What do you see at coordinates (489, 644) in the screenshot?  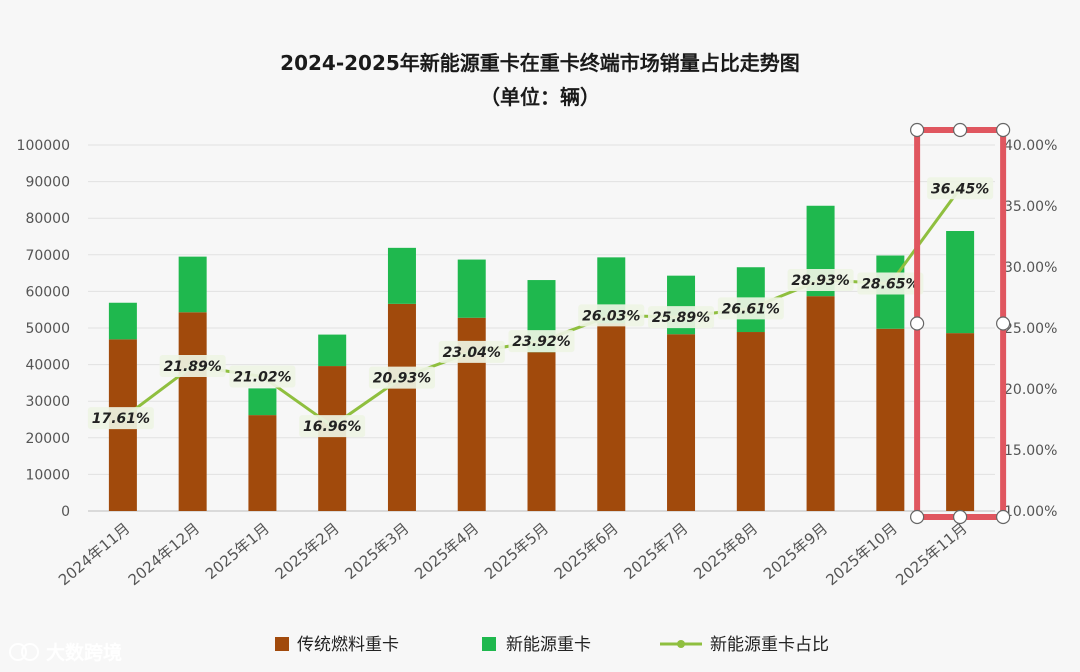 I see `legend-swatch-nev` at bounding box center [489, 644].